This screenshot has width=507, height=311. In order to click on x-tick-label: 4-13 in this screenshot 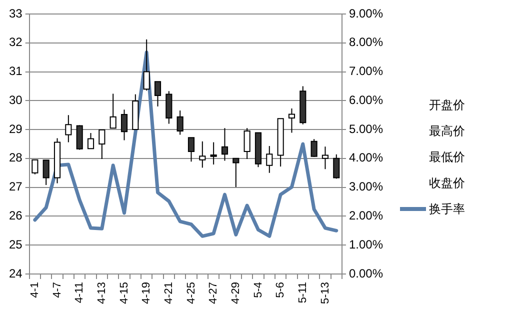, I will do `click(102, 293)`.